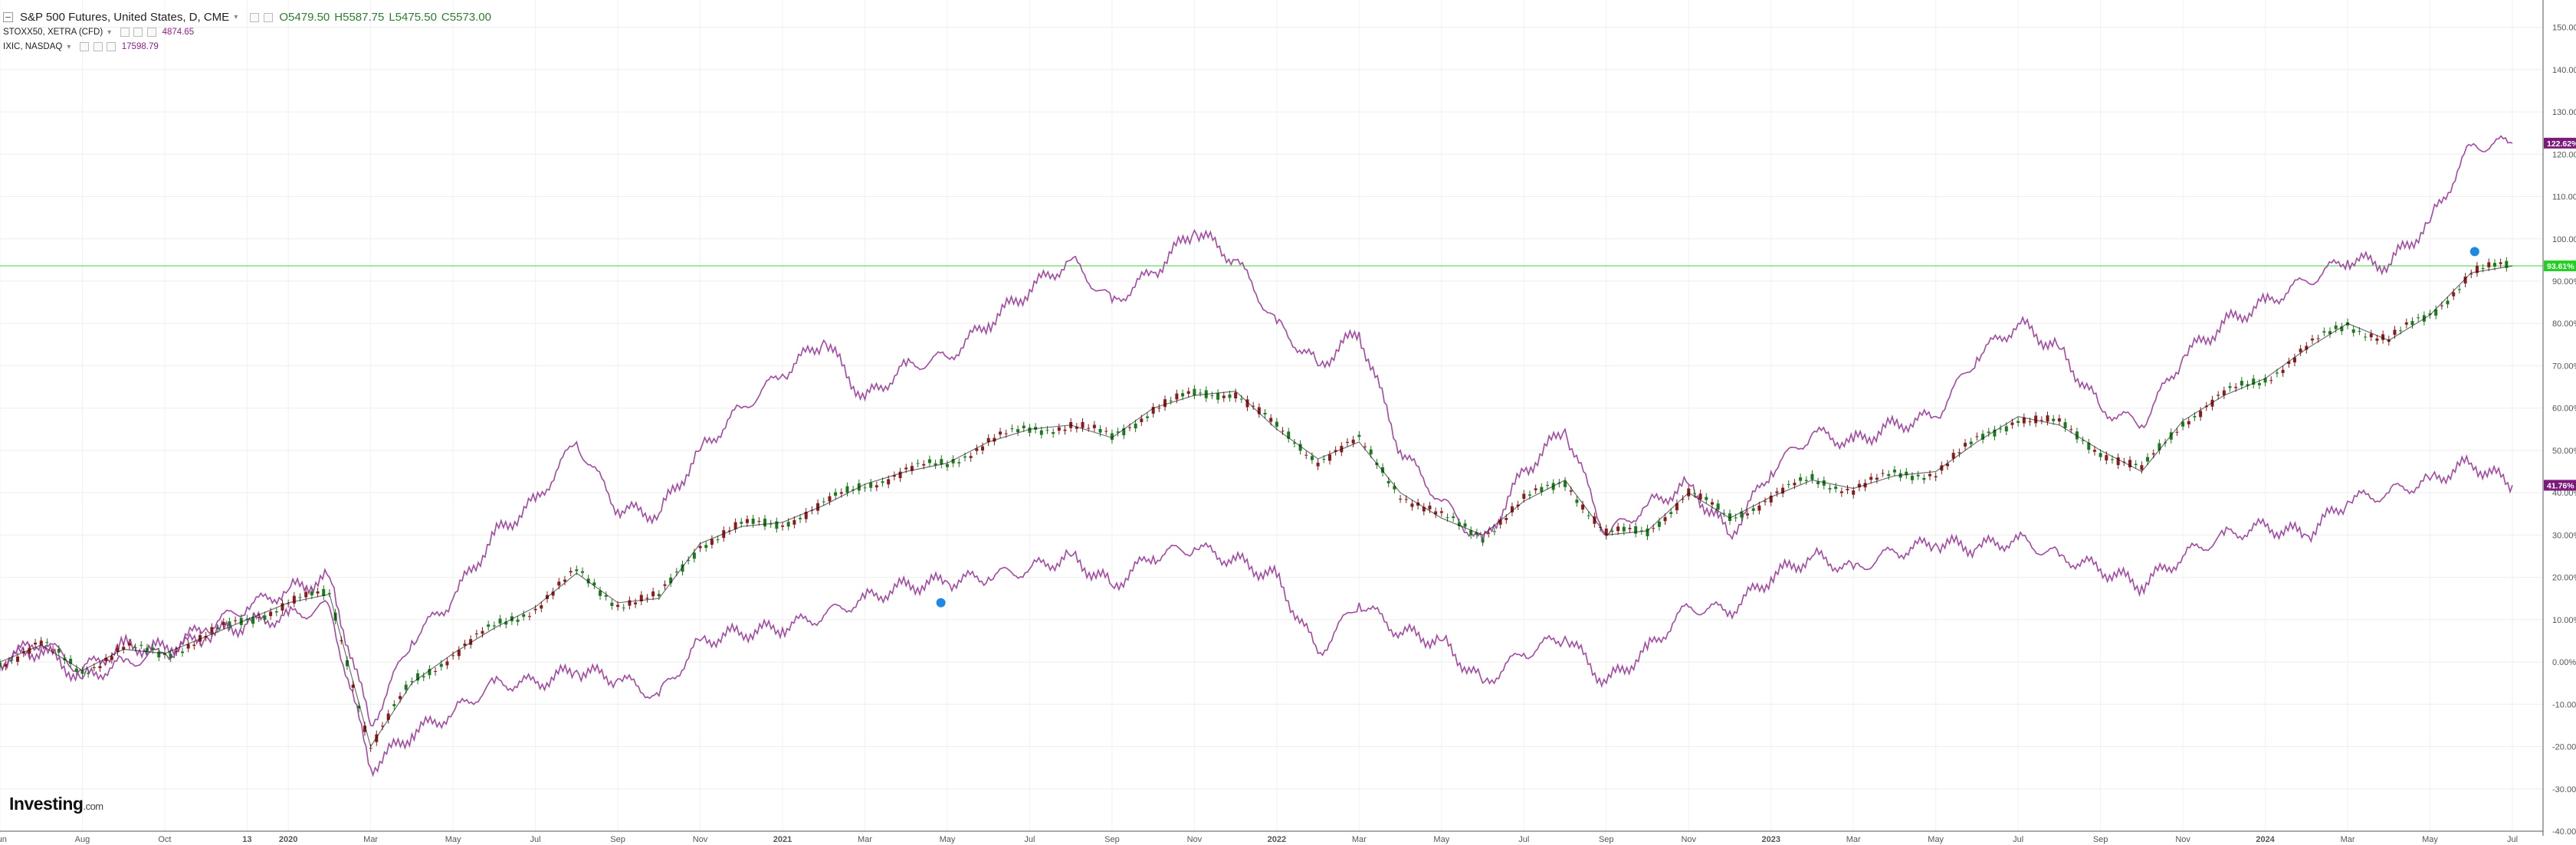  Describe the element at coordinates (8, 17) in the screenshot. I see `collapse-icon` at that location.